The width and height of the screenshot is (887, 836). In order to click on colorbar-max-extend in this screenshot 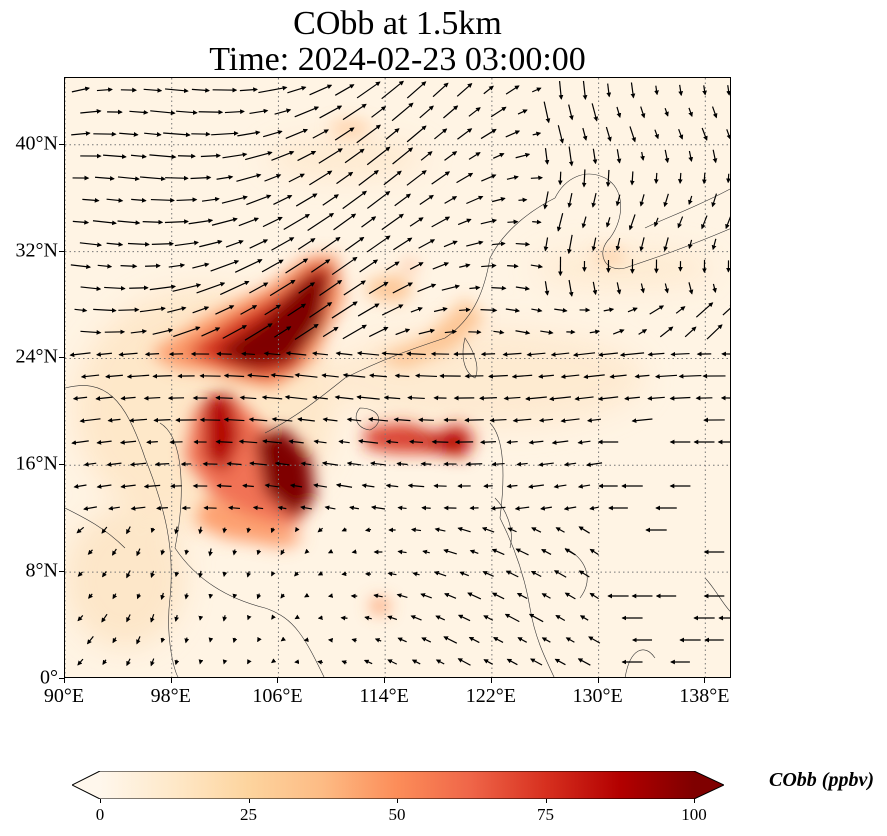, I will do `click(709, 785)`.